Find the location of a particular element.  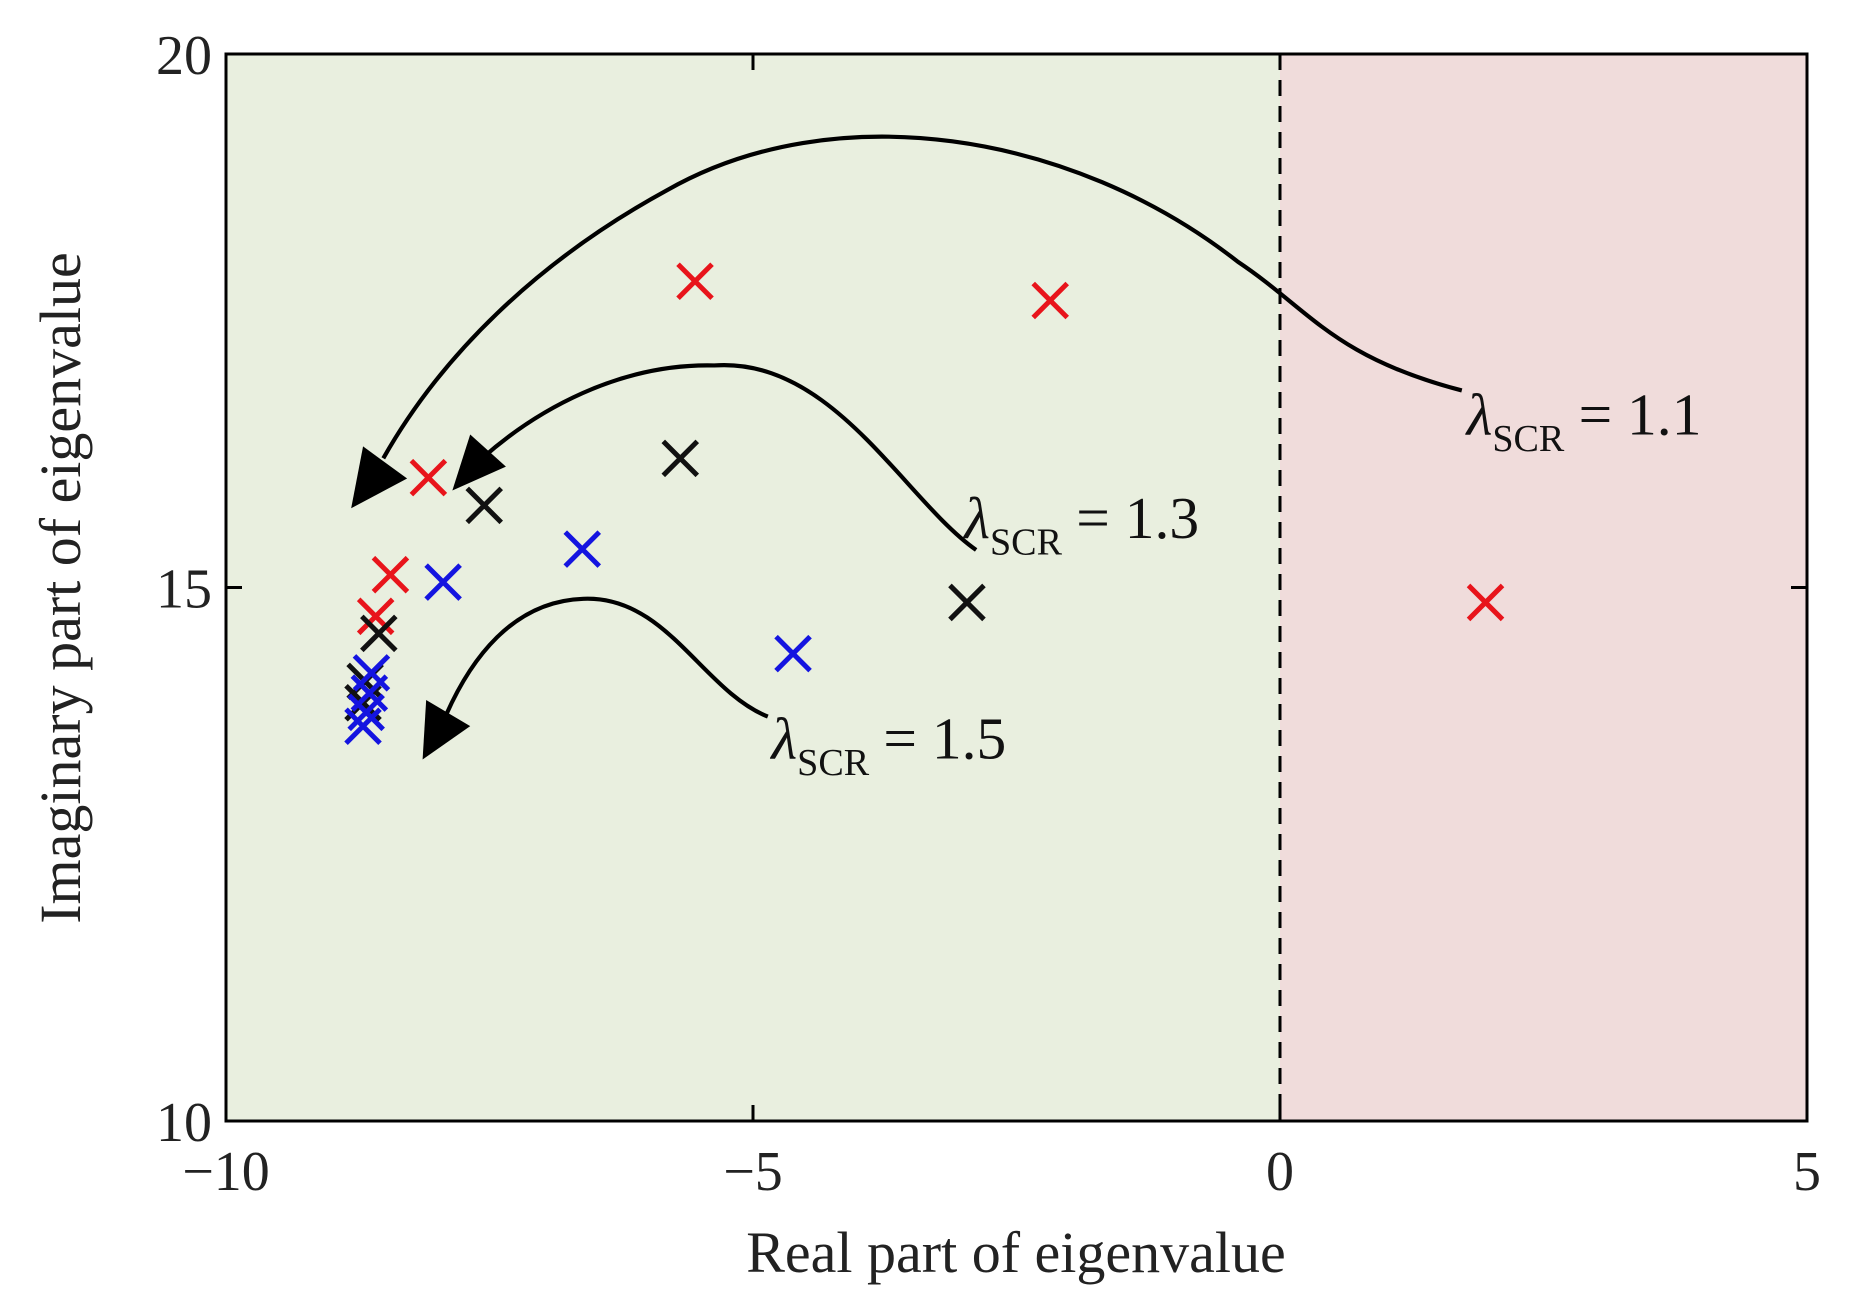

annotation: λSCR = 1.3 is located at coordinates (1080, 524).